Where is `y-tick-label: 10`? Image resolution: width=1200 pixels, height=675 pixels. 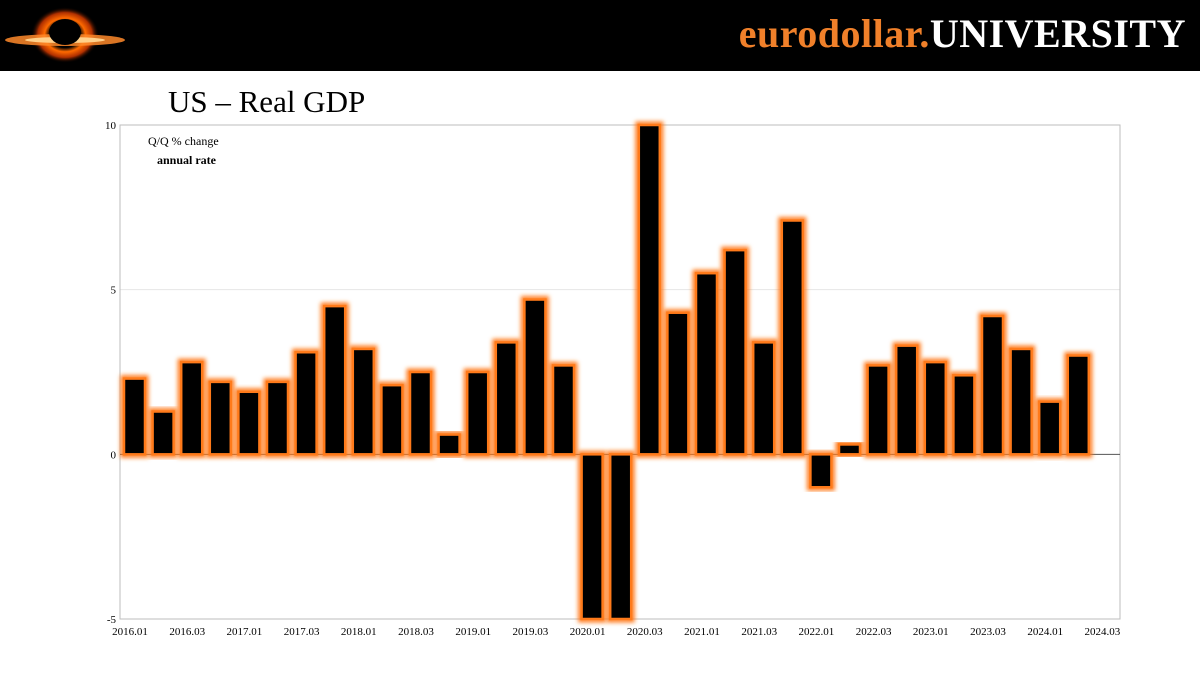
y-tick-label: 10 is located at coordinates (111, 126).